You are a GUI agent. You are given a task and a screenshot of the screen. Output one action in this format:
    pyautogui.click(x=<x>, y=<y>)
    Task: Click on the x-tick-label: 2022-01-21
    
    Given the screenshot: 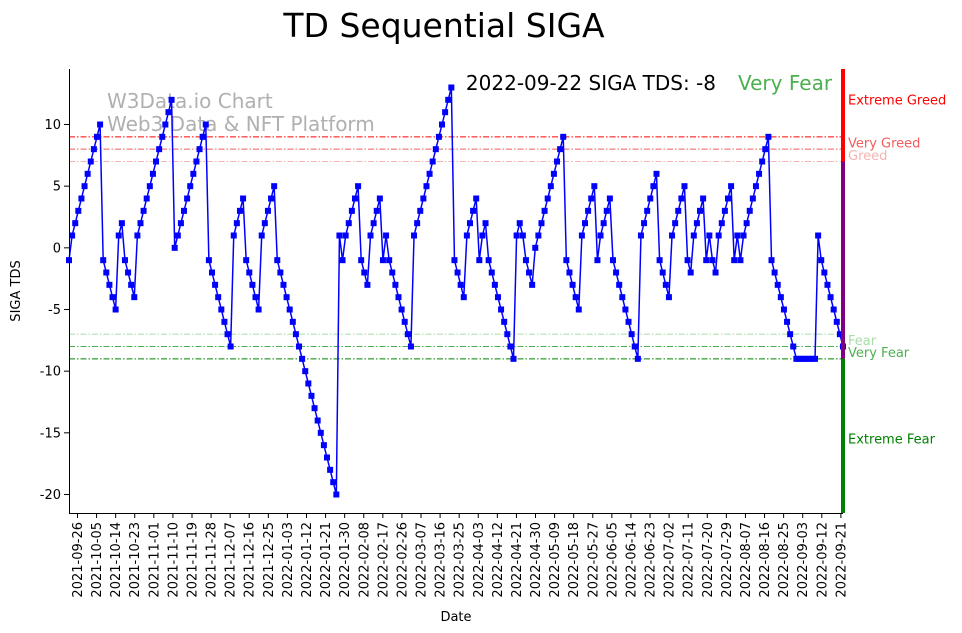 What is the action you would take?
    pyautogui.click(x=326, y=560)
    